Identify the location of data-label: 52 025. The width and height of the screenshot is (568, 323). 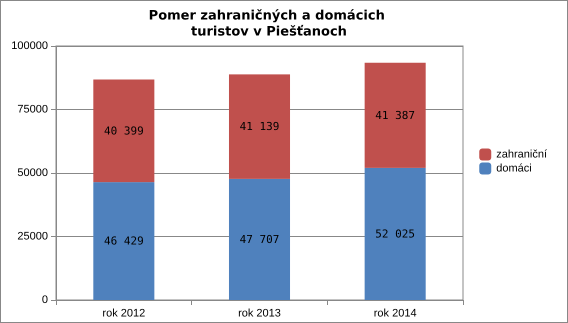
(395, 233).